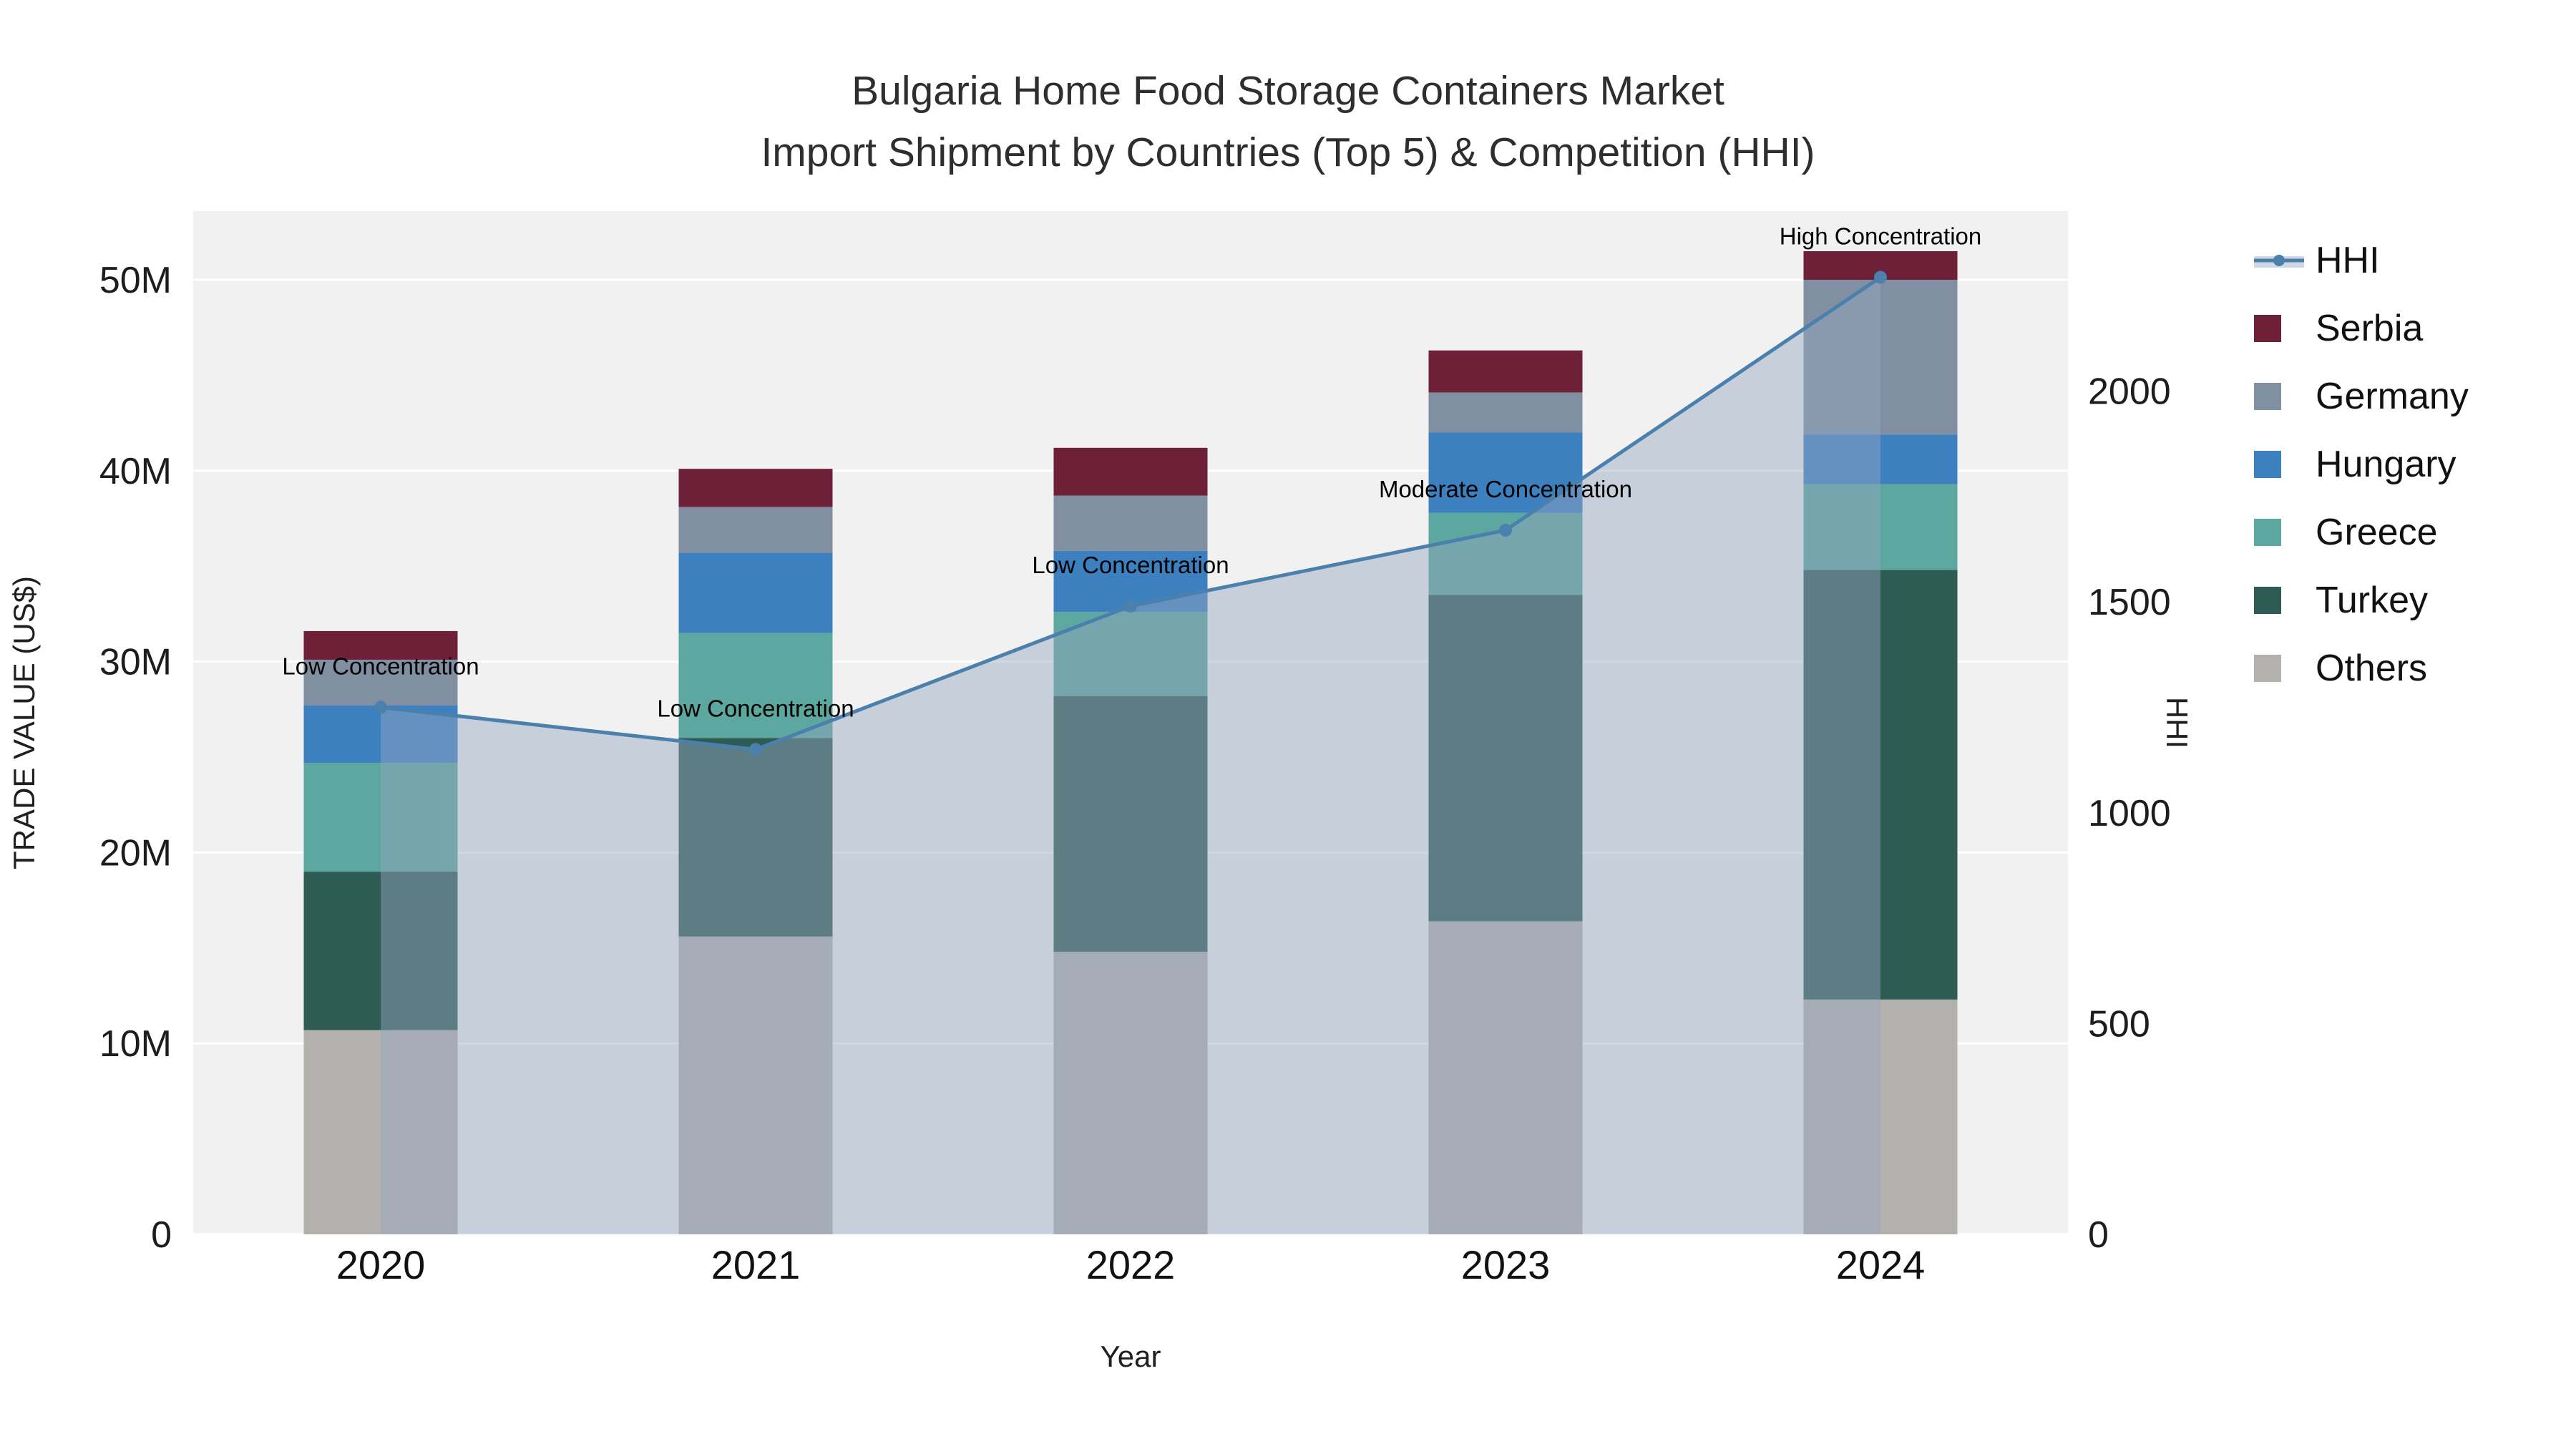  What do you see at coordinates (1130, 565) in the screenshot?
I see `annotation-2022: Low Concentration` at bounding box center [1130, 565].